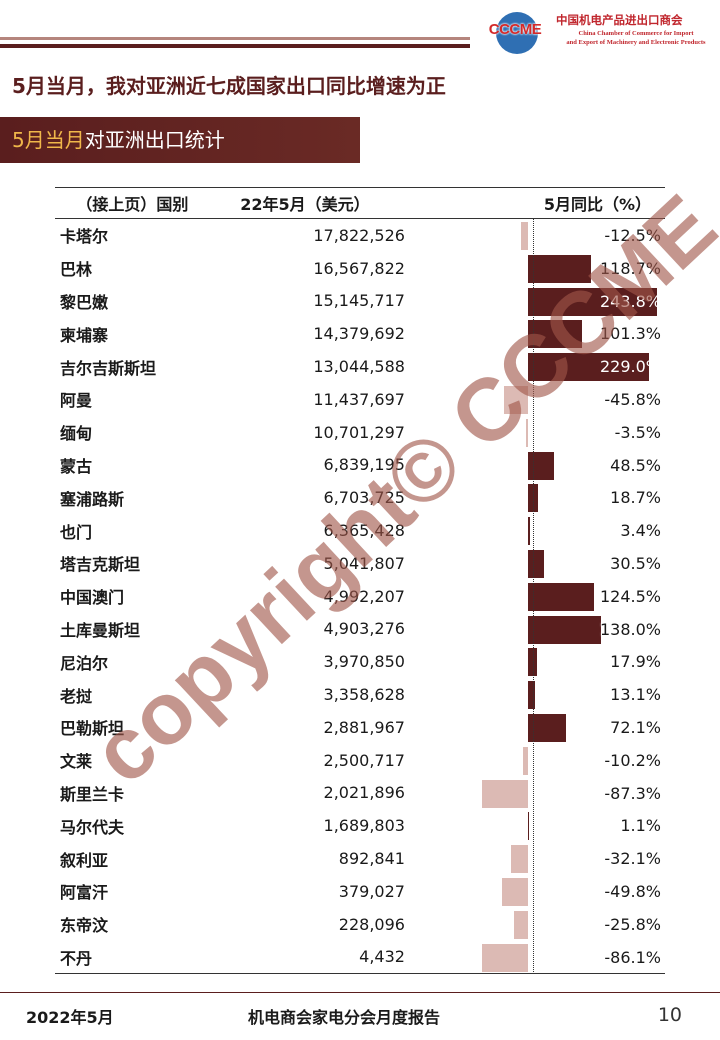 The image size is (720, 1040). What do you see at coordinates (235, 38) in the screenshot?
I see `header-stripe-light` at bounding box center [235, 38].